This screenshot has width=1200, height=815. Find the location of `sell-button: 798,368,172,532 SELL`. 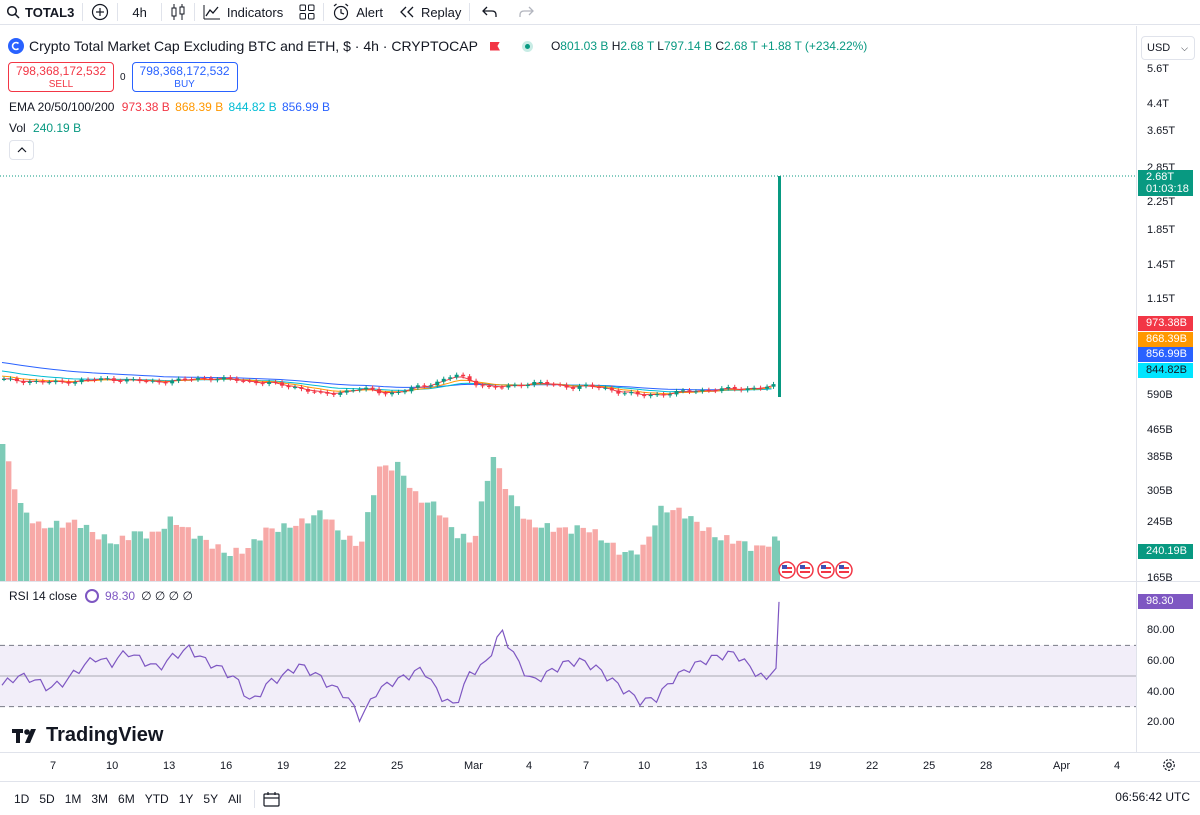

sell-button: 798,368,172,532 SELL is located at coordinates (61, 77).